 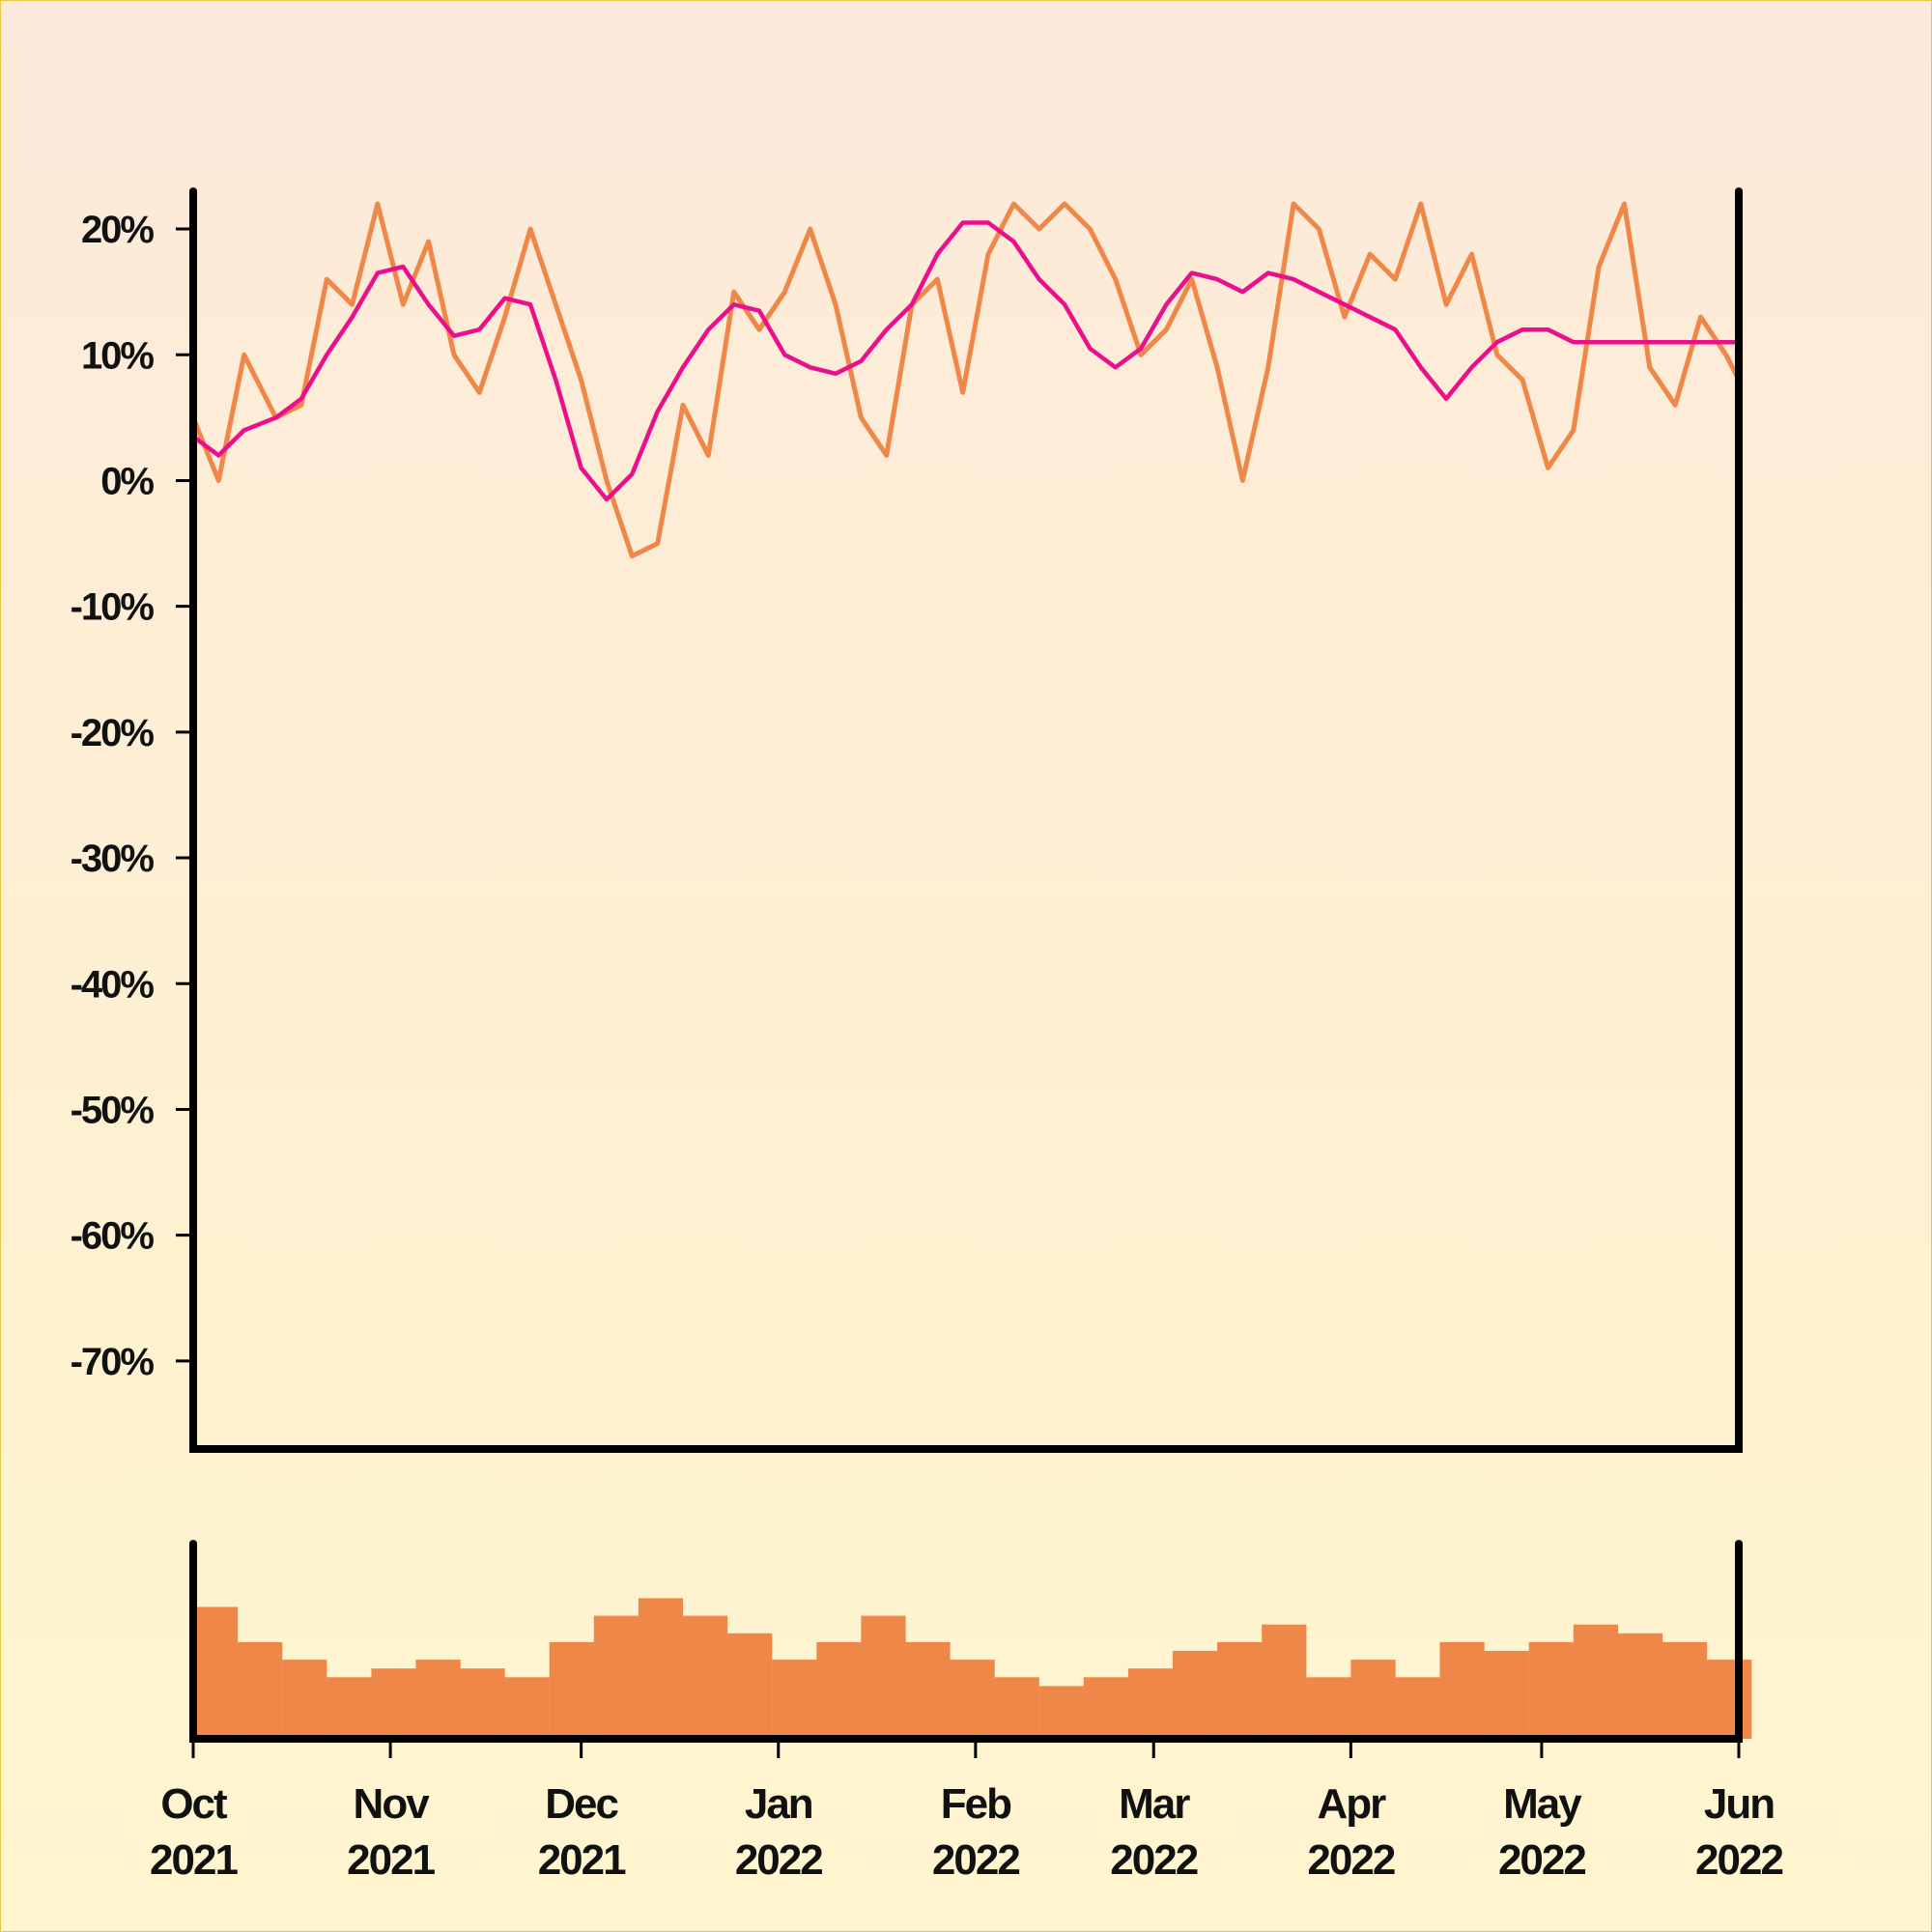 What do you see at coordinates (113, 1110) in the screenshot?
I see `y-tick-label: -50%` at bounding box center [113, 1110].